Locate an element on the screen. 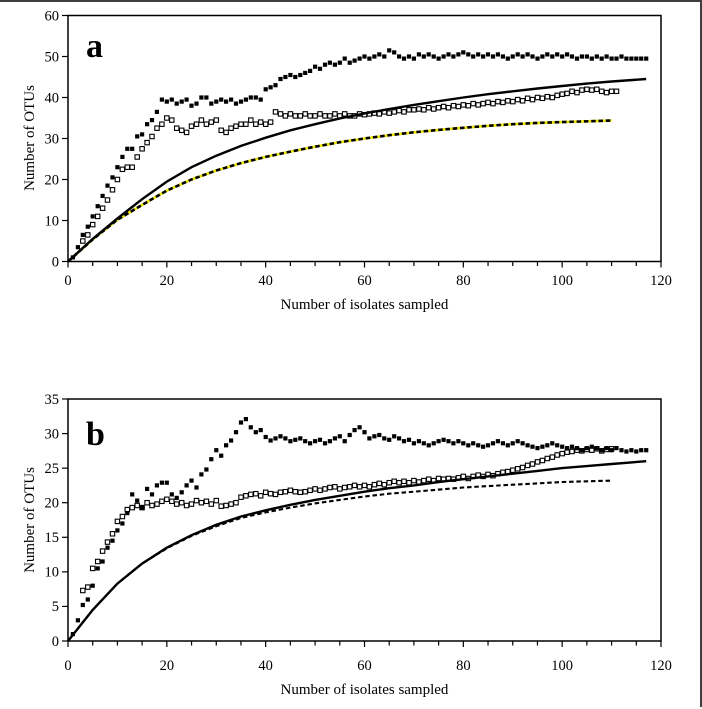  panel-letter: a is located at coordinates (94, 46).